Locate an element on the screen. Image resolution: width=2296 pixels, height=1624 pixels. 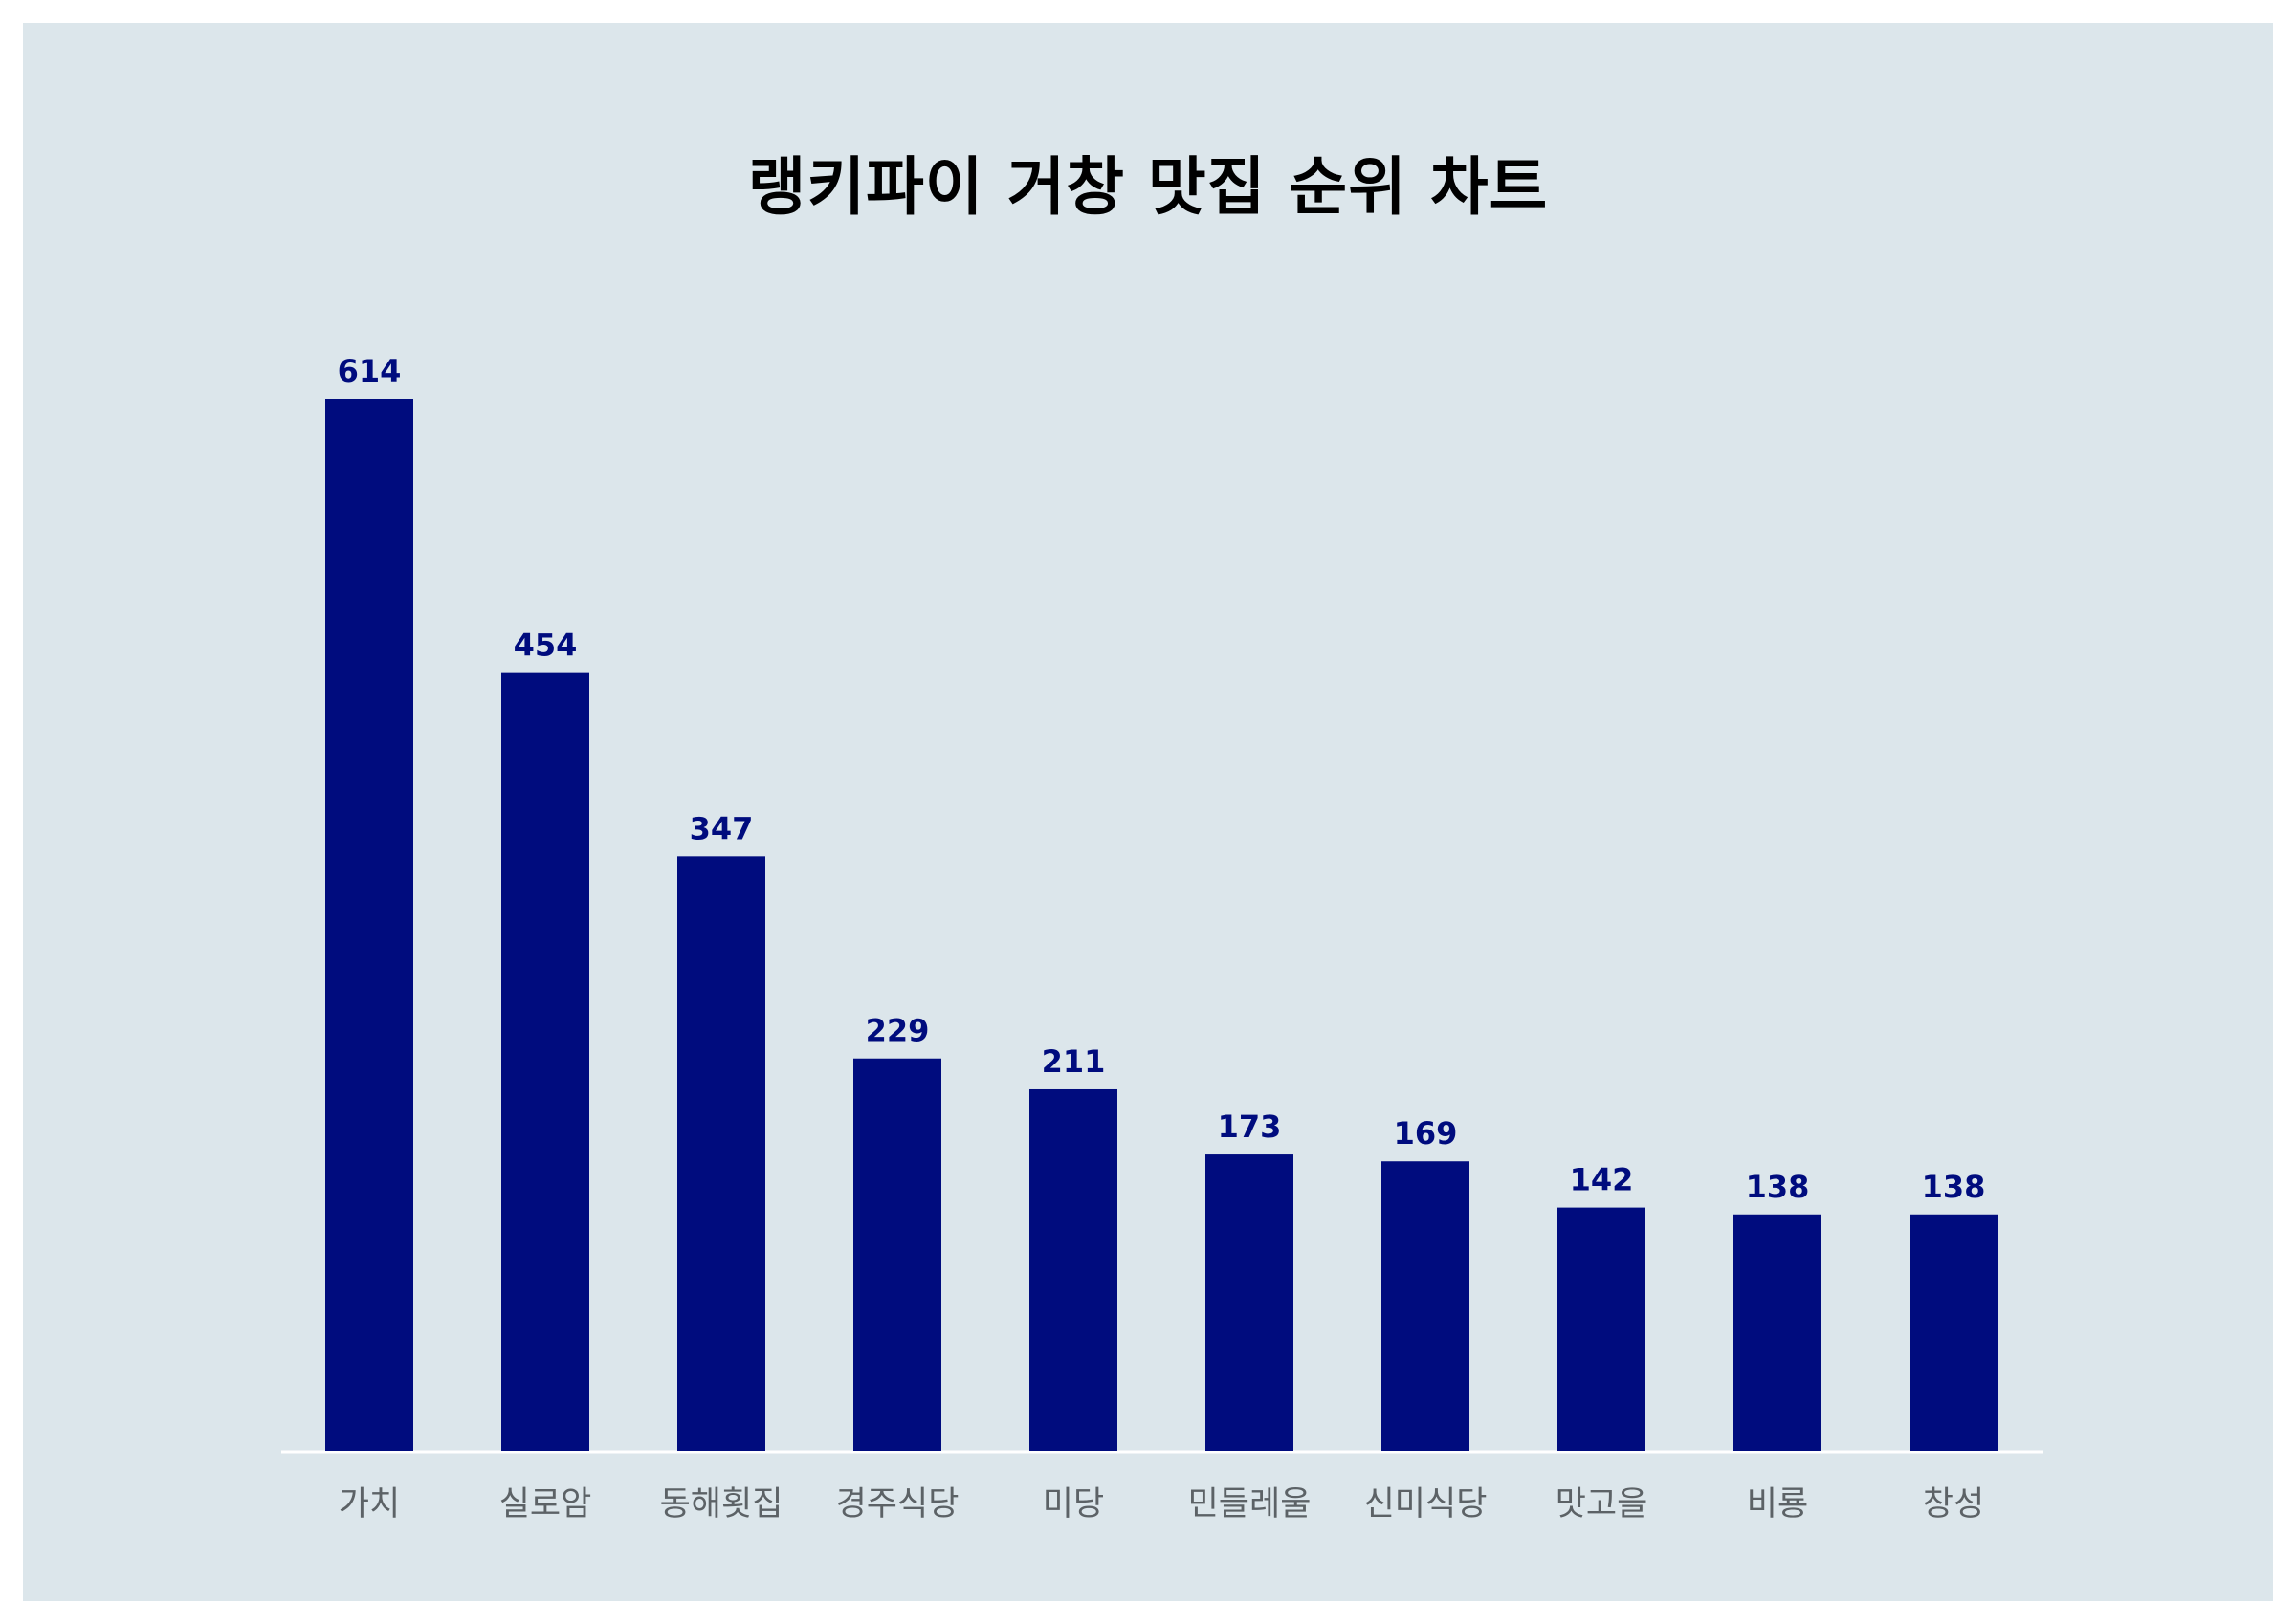
value-label: 614 is located at coordinates (370, 371).